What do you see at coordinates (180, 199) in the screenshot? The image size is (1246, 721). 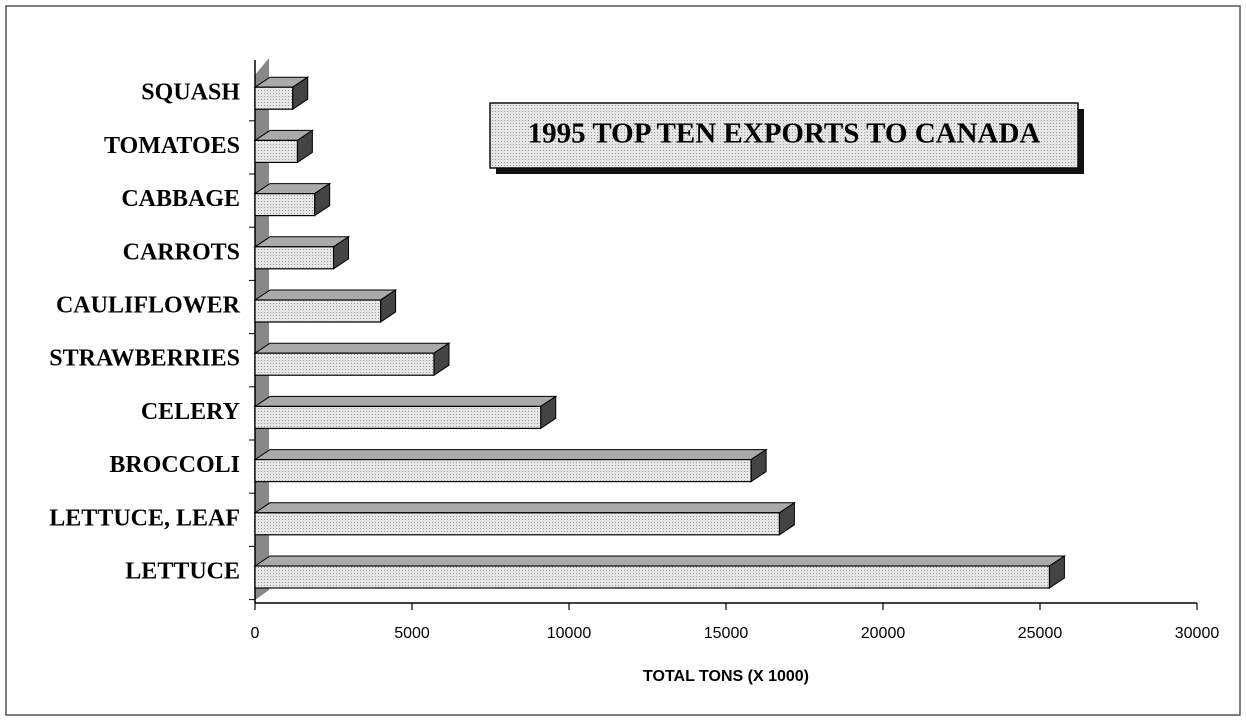 I see `y-tick-label: CABBAGE` at bounding box center [180, 199].